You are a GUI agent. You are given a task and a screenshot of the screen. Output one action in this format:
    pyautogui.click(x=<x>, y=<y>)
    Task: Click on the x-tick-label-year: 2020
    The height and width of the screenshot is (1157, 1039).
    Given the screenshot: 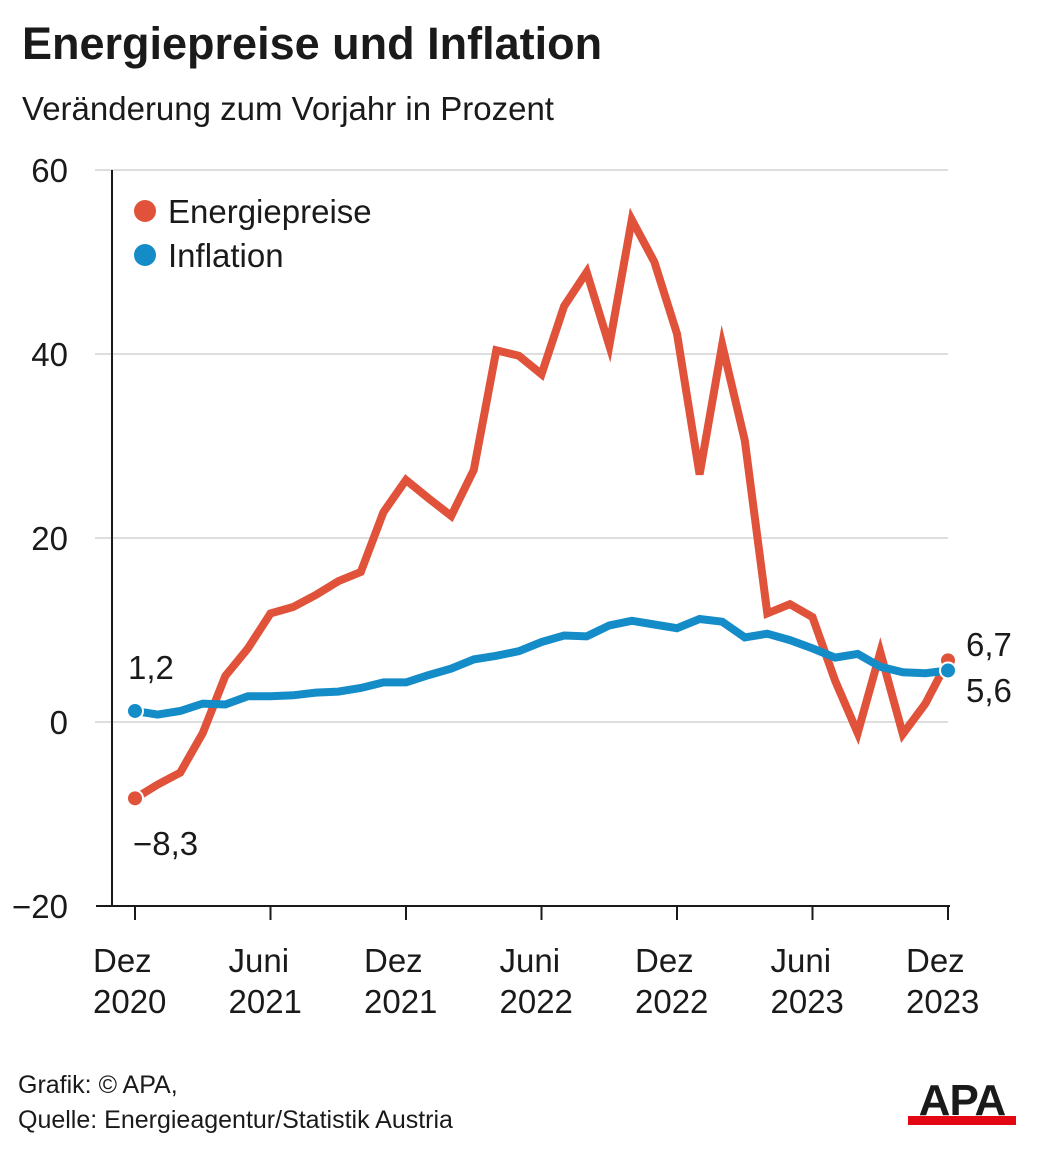 What is the action you would take?
    pyautogui.click(x=129, y=1001)
    